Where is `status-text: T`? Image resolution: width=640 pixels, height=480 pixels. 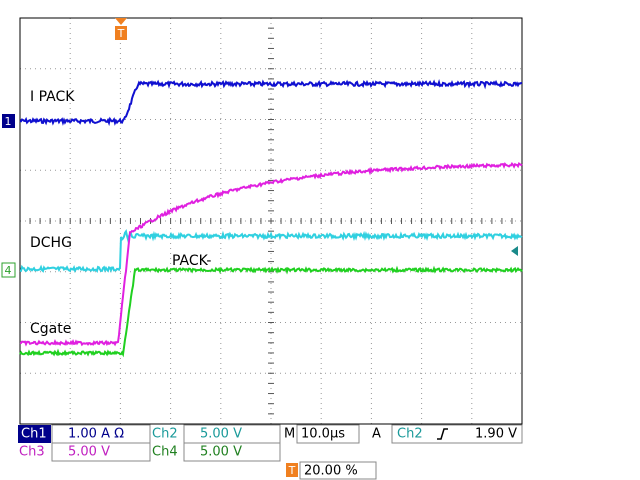 status-text: T is located at coordinates (292, 470).